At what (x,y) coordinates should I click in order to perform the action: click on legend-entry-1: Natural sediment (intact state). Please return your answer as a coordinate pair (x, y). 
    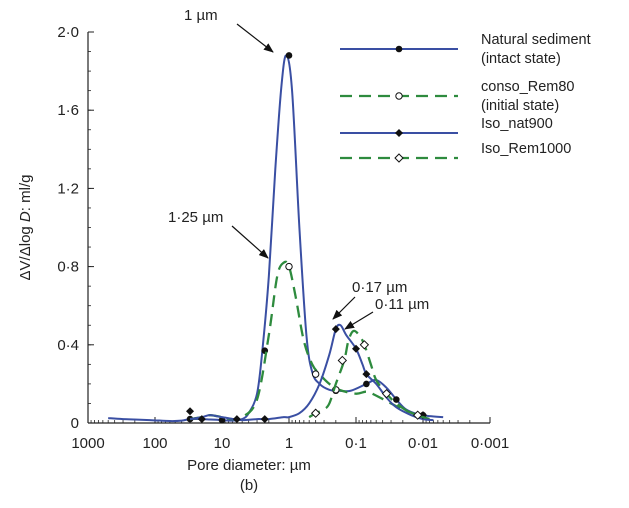
    Looking at the image, I should click on (465, 49).